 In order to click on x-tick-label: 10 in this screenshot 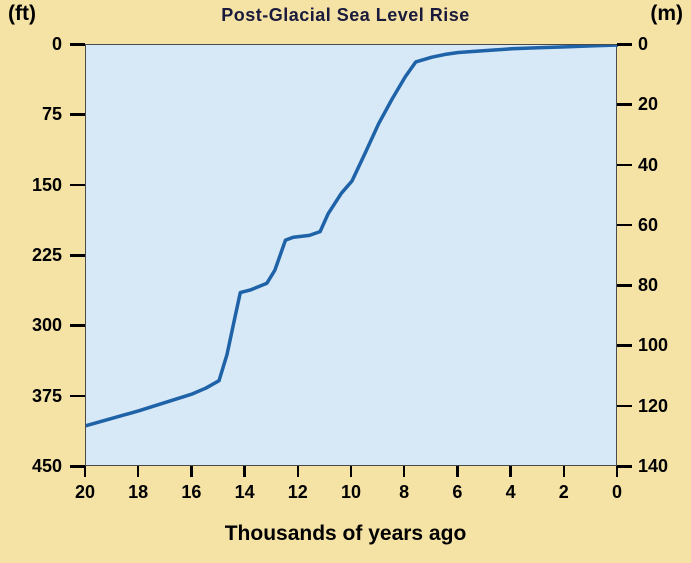, I will do `click(351, 492)`.